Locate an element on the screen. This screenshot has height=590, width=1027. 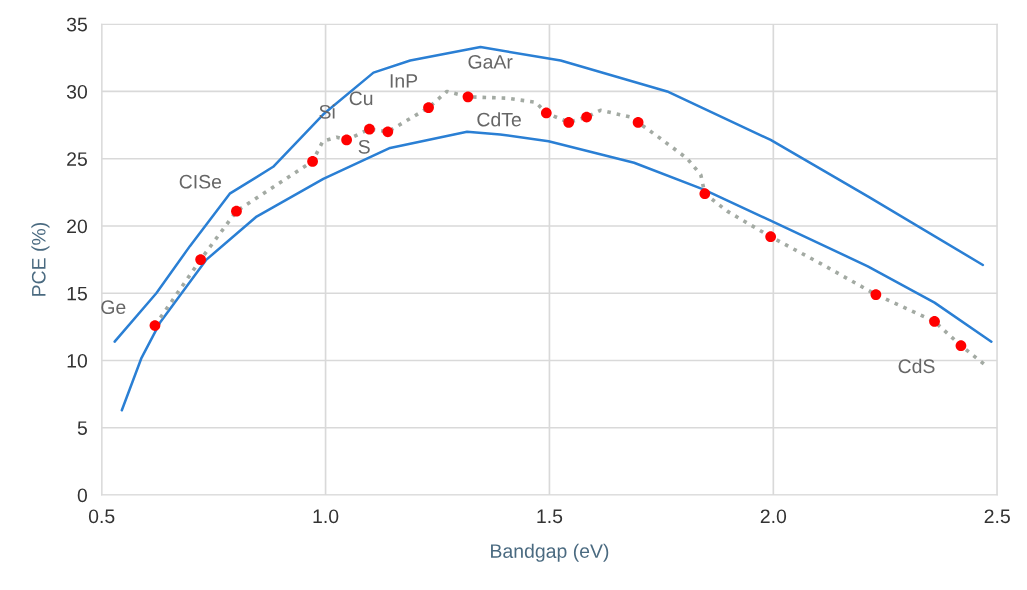
y-tick-label: 10 is located at coordinates (77, 360).